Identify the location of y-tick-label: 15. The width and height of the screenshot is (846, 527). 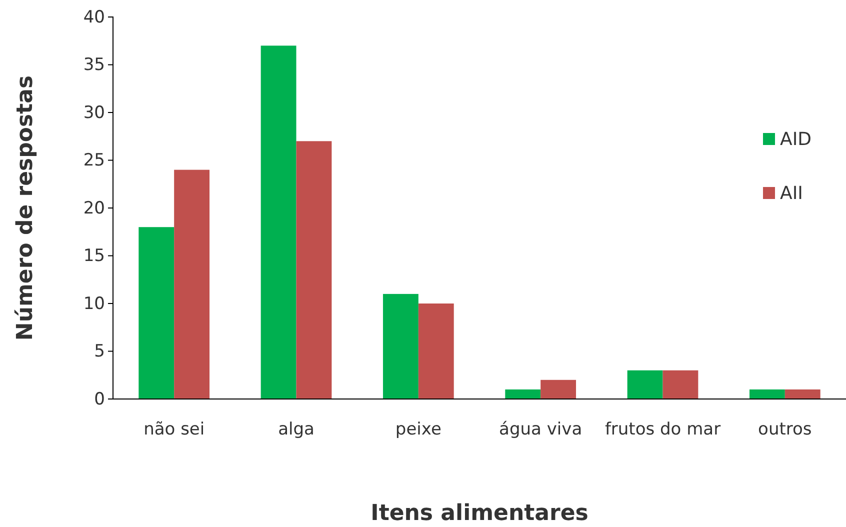
(94, 256).